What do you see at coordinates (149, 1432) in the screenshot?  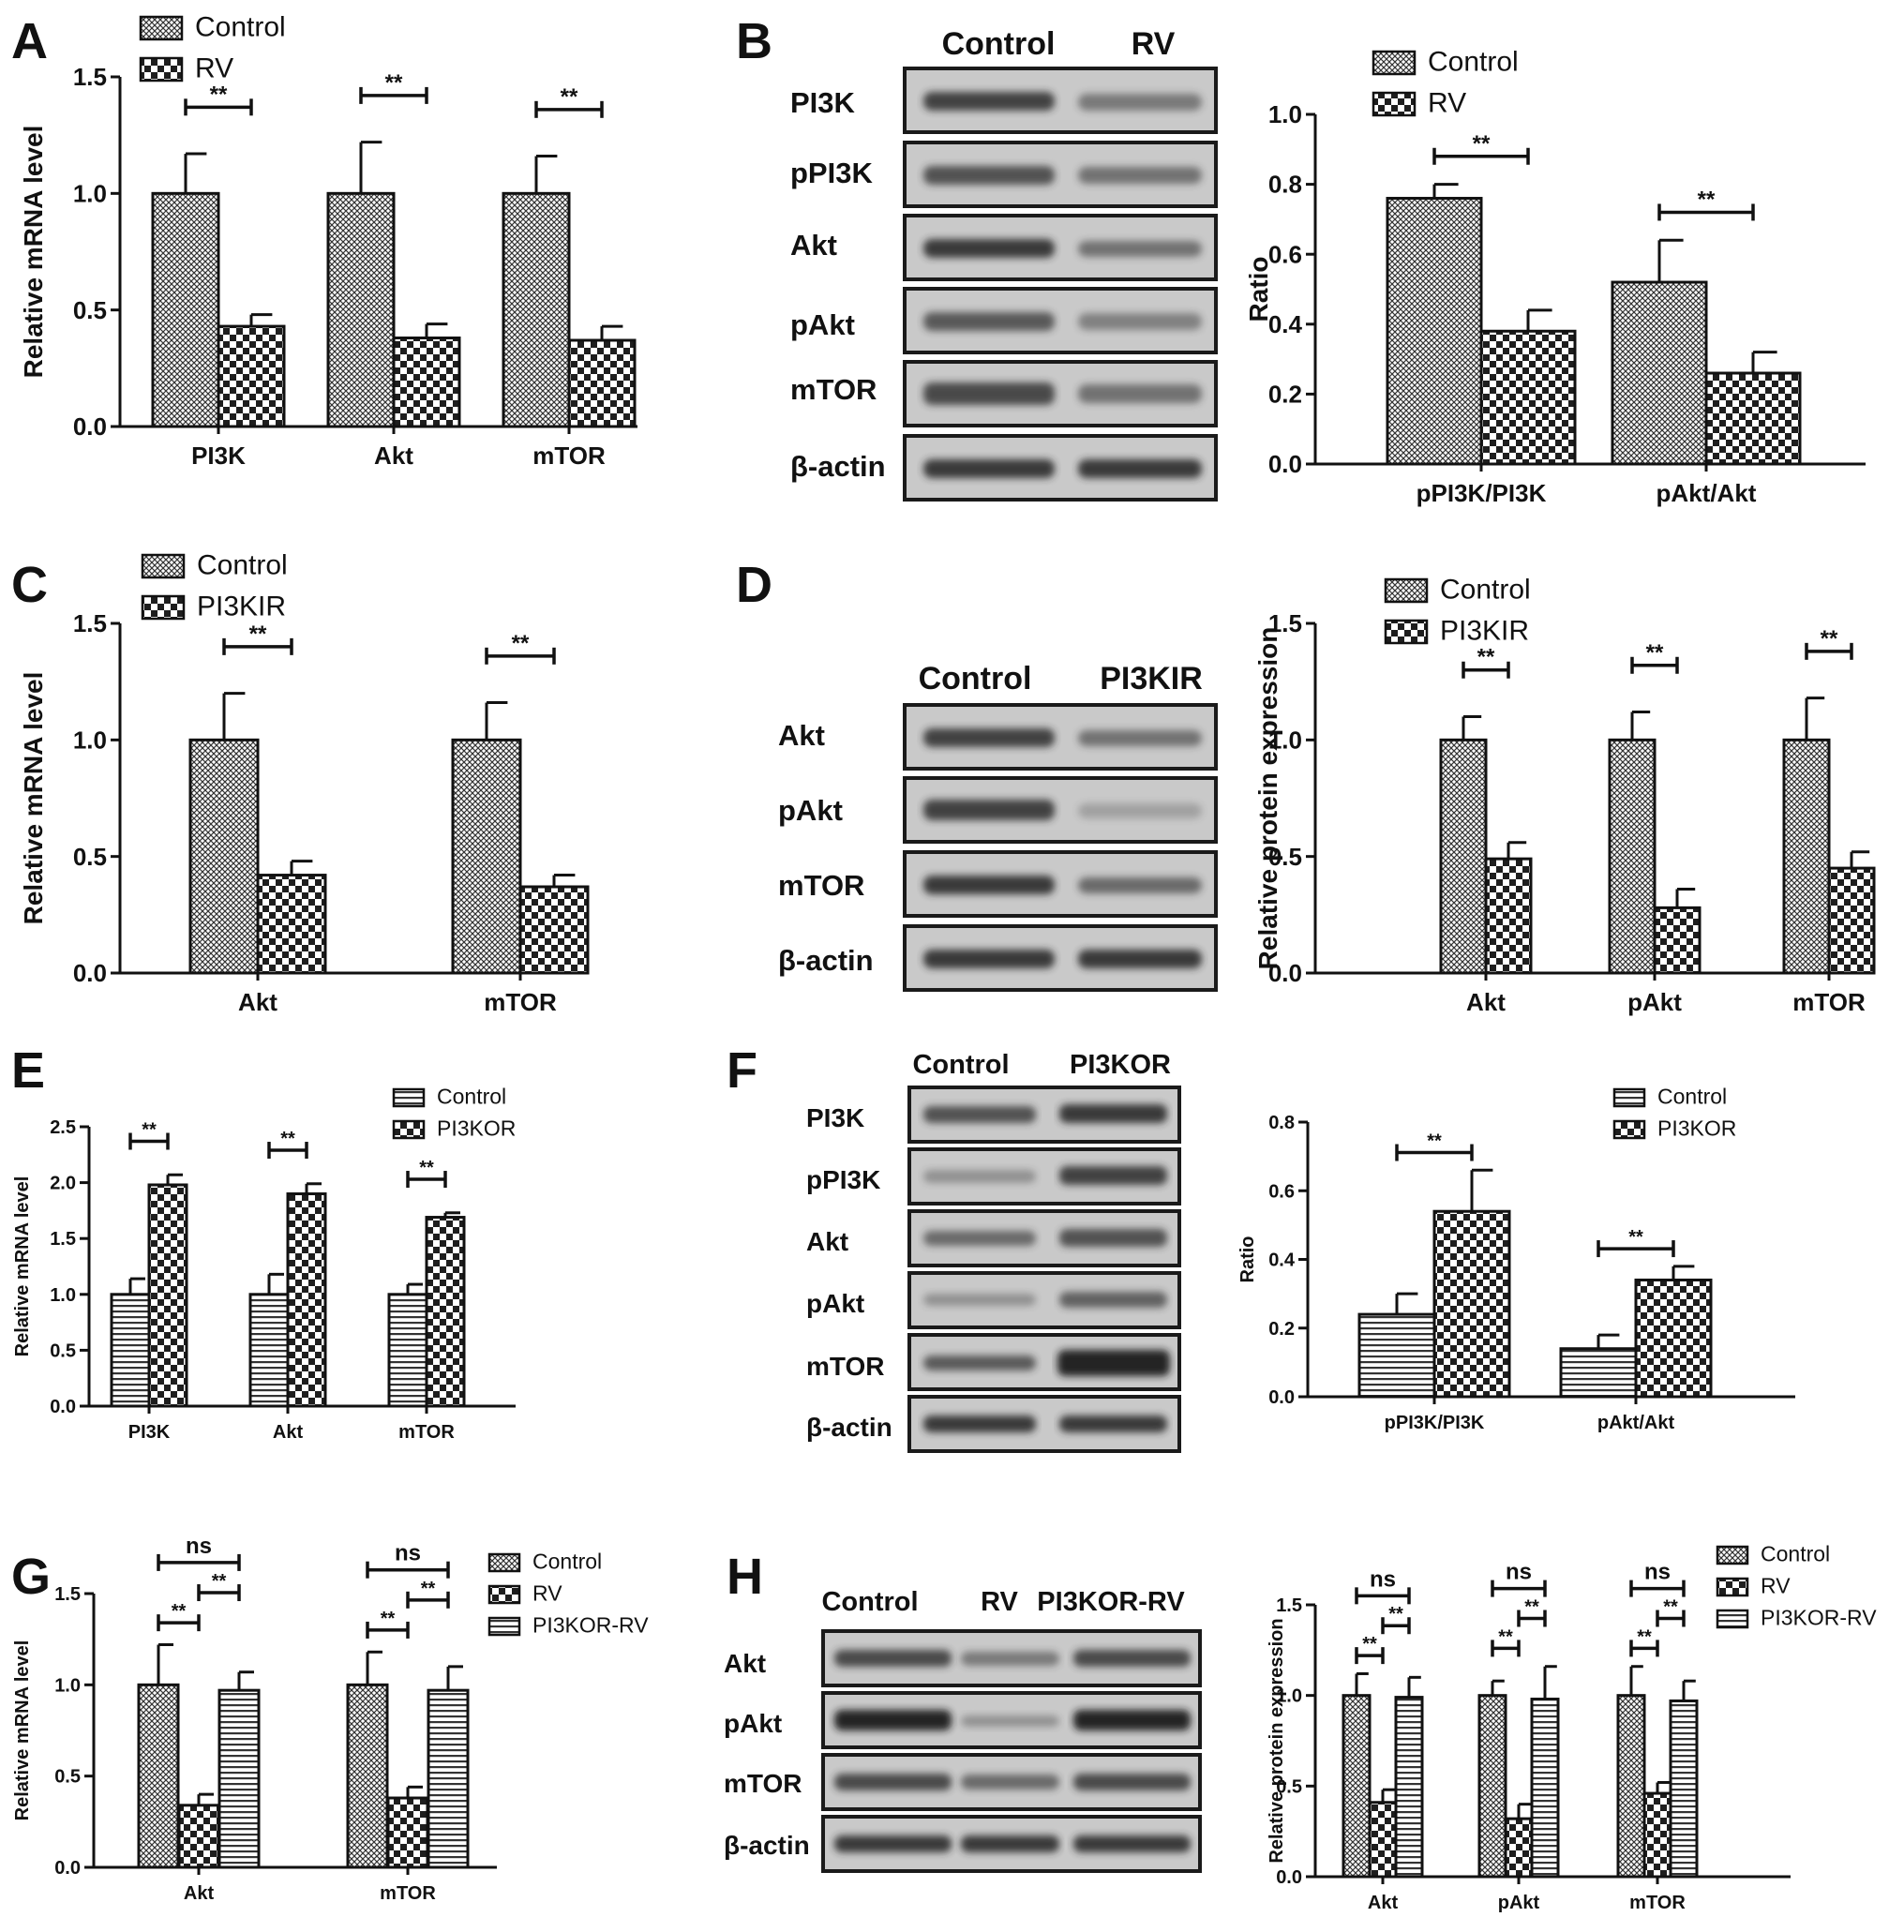 I see `chart-e-category-pi3k: PI3K` at bounding box center [149, 1432].